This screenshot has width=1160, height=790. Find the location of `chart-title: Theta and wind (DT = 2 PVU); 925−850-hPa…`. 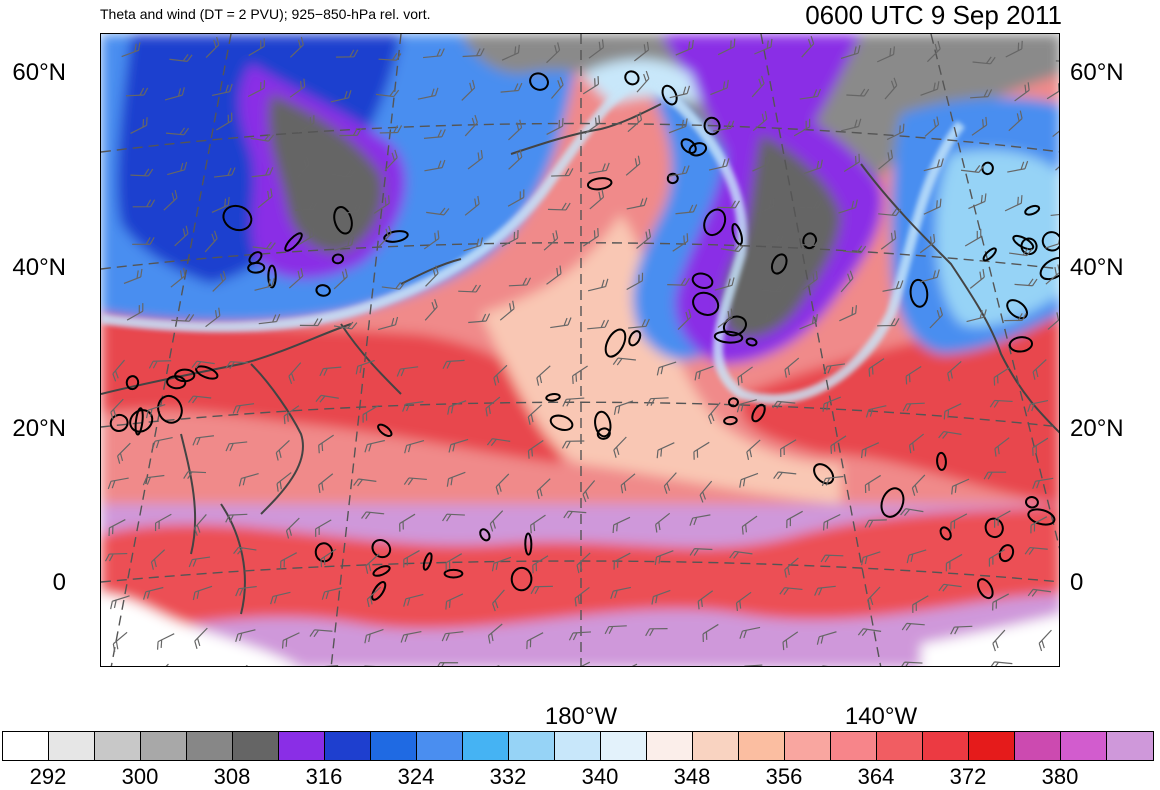

chart-title: Theta and wind (DT = 2 PVU); 925−850-hPa… is located at coordinates (265, 14).